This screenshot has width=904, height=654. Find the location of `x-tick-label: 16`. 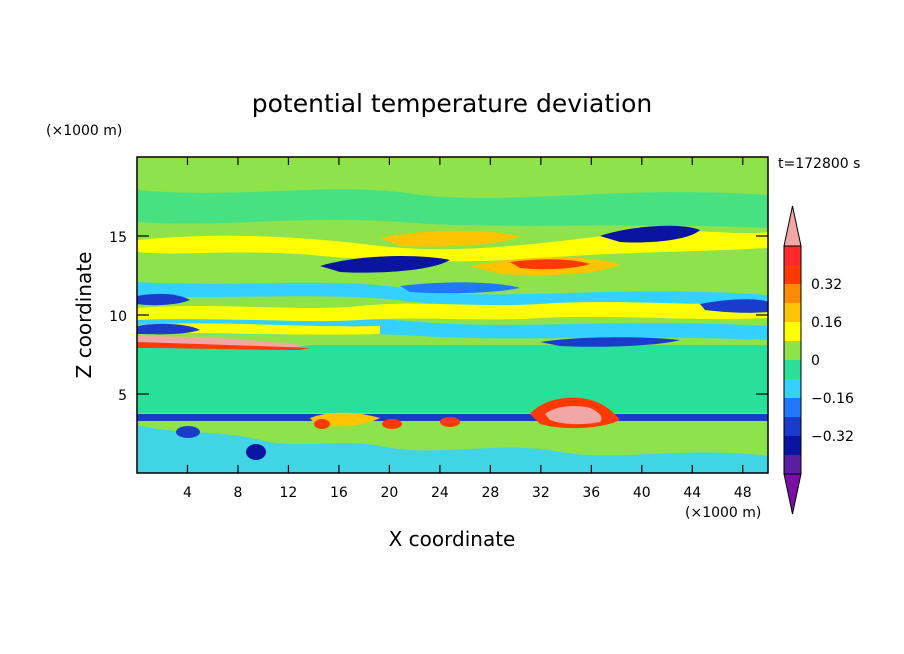

x-tick-label: 16 is located at coordinates (339, 493).